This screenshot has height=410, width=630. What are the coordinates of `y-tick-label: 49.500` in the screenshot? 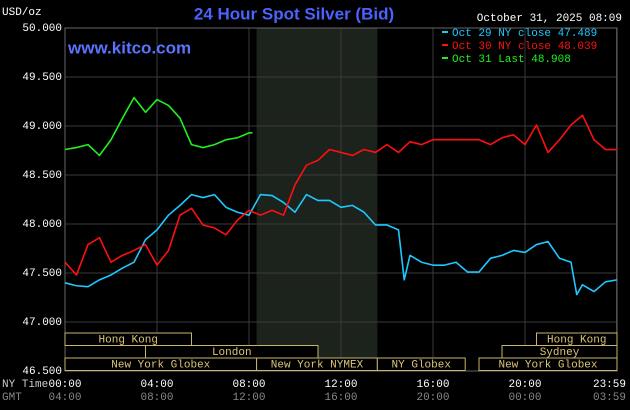 It's located at (42, 78).